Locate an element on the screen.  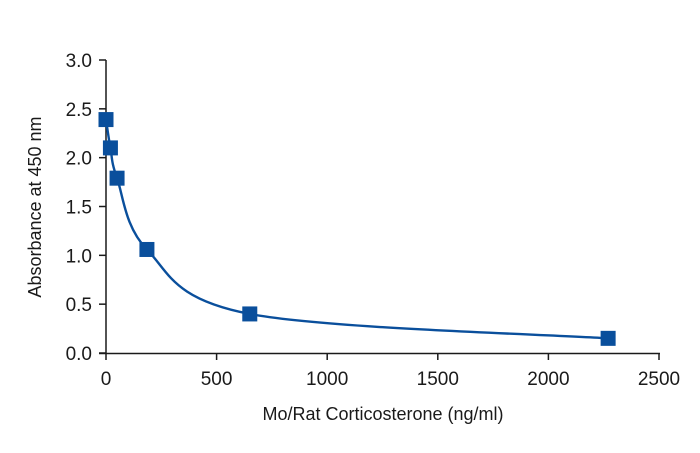
x-tick-label: 500 is located at coordinates (217, 379).